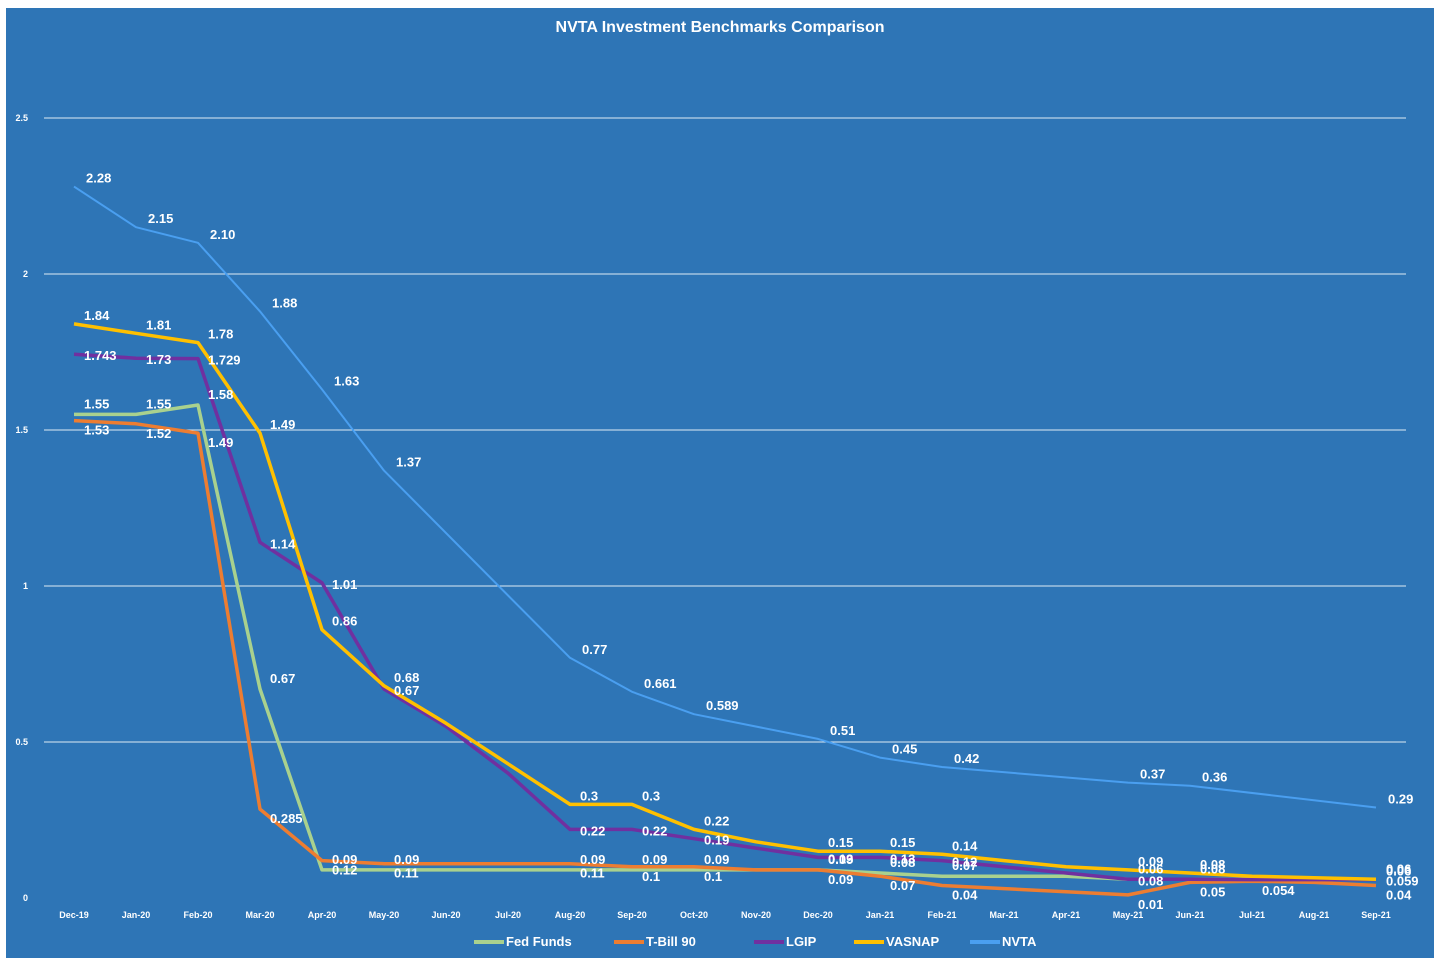 The height and width of the screenshot is (961, 1440). Describe the element at coordinates (632, 915) in the screenshot. I see `x-tick-label: Sep-20` at that location.